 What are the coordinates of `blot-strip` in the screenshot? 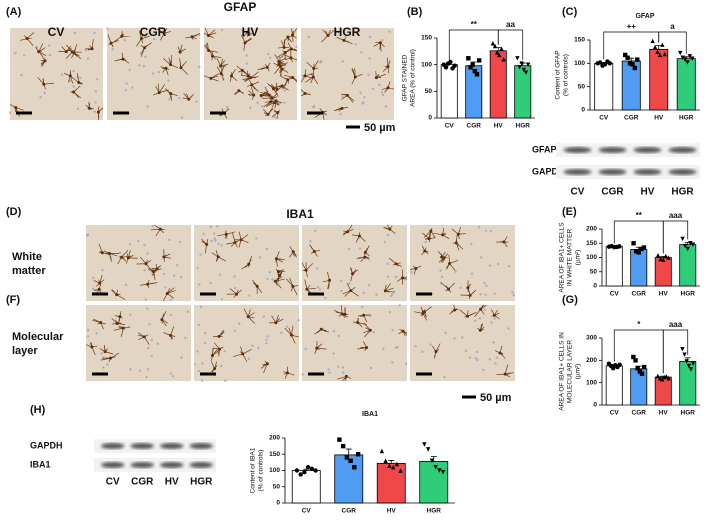 It's located at (155, 465).